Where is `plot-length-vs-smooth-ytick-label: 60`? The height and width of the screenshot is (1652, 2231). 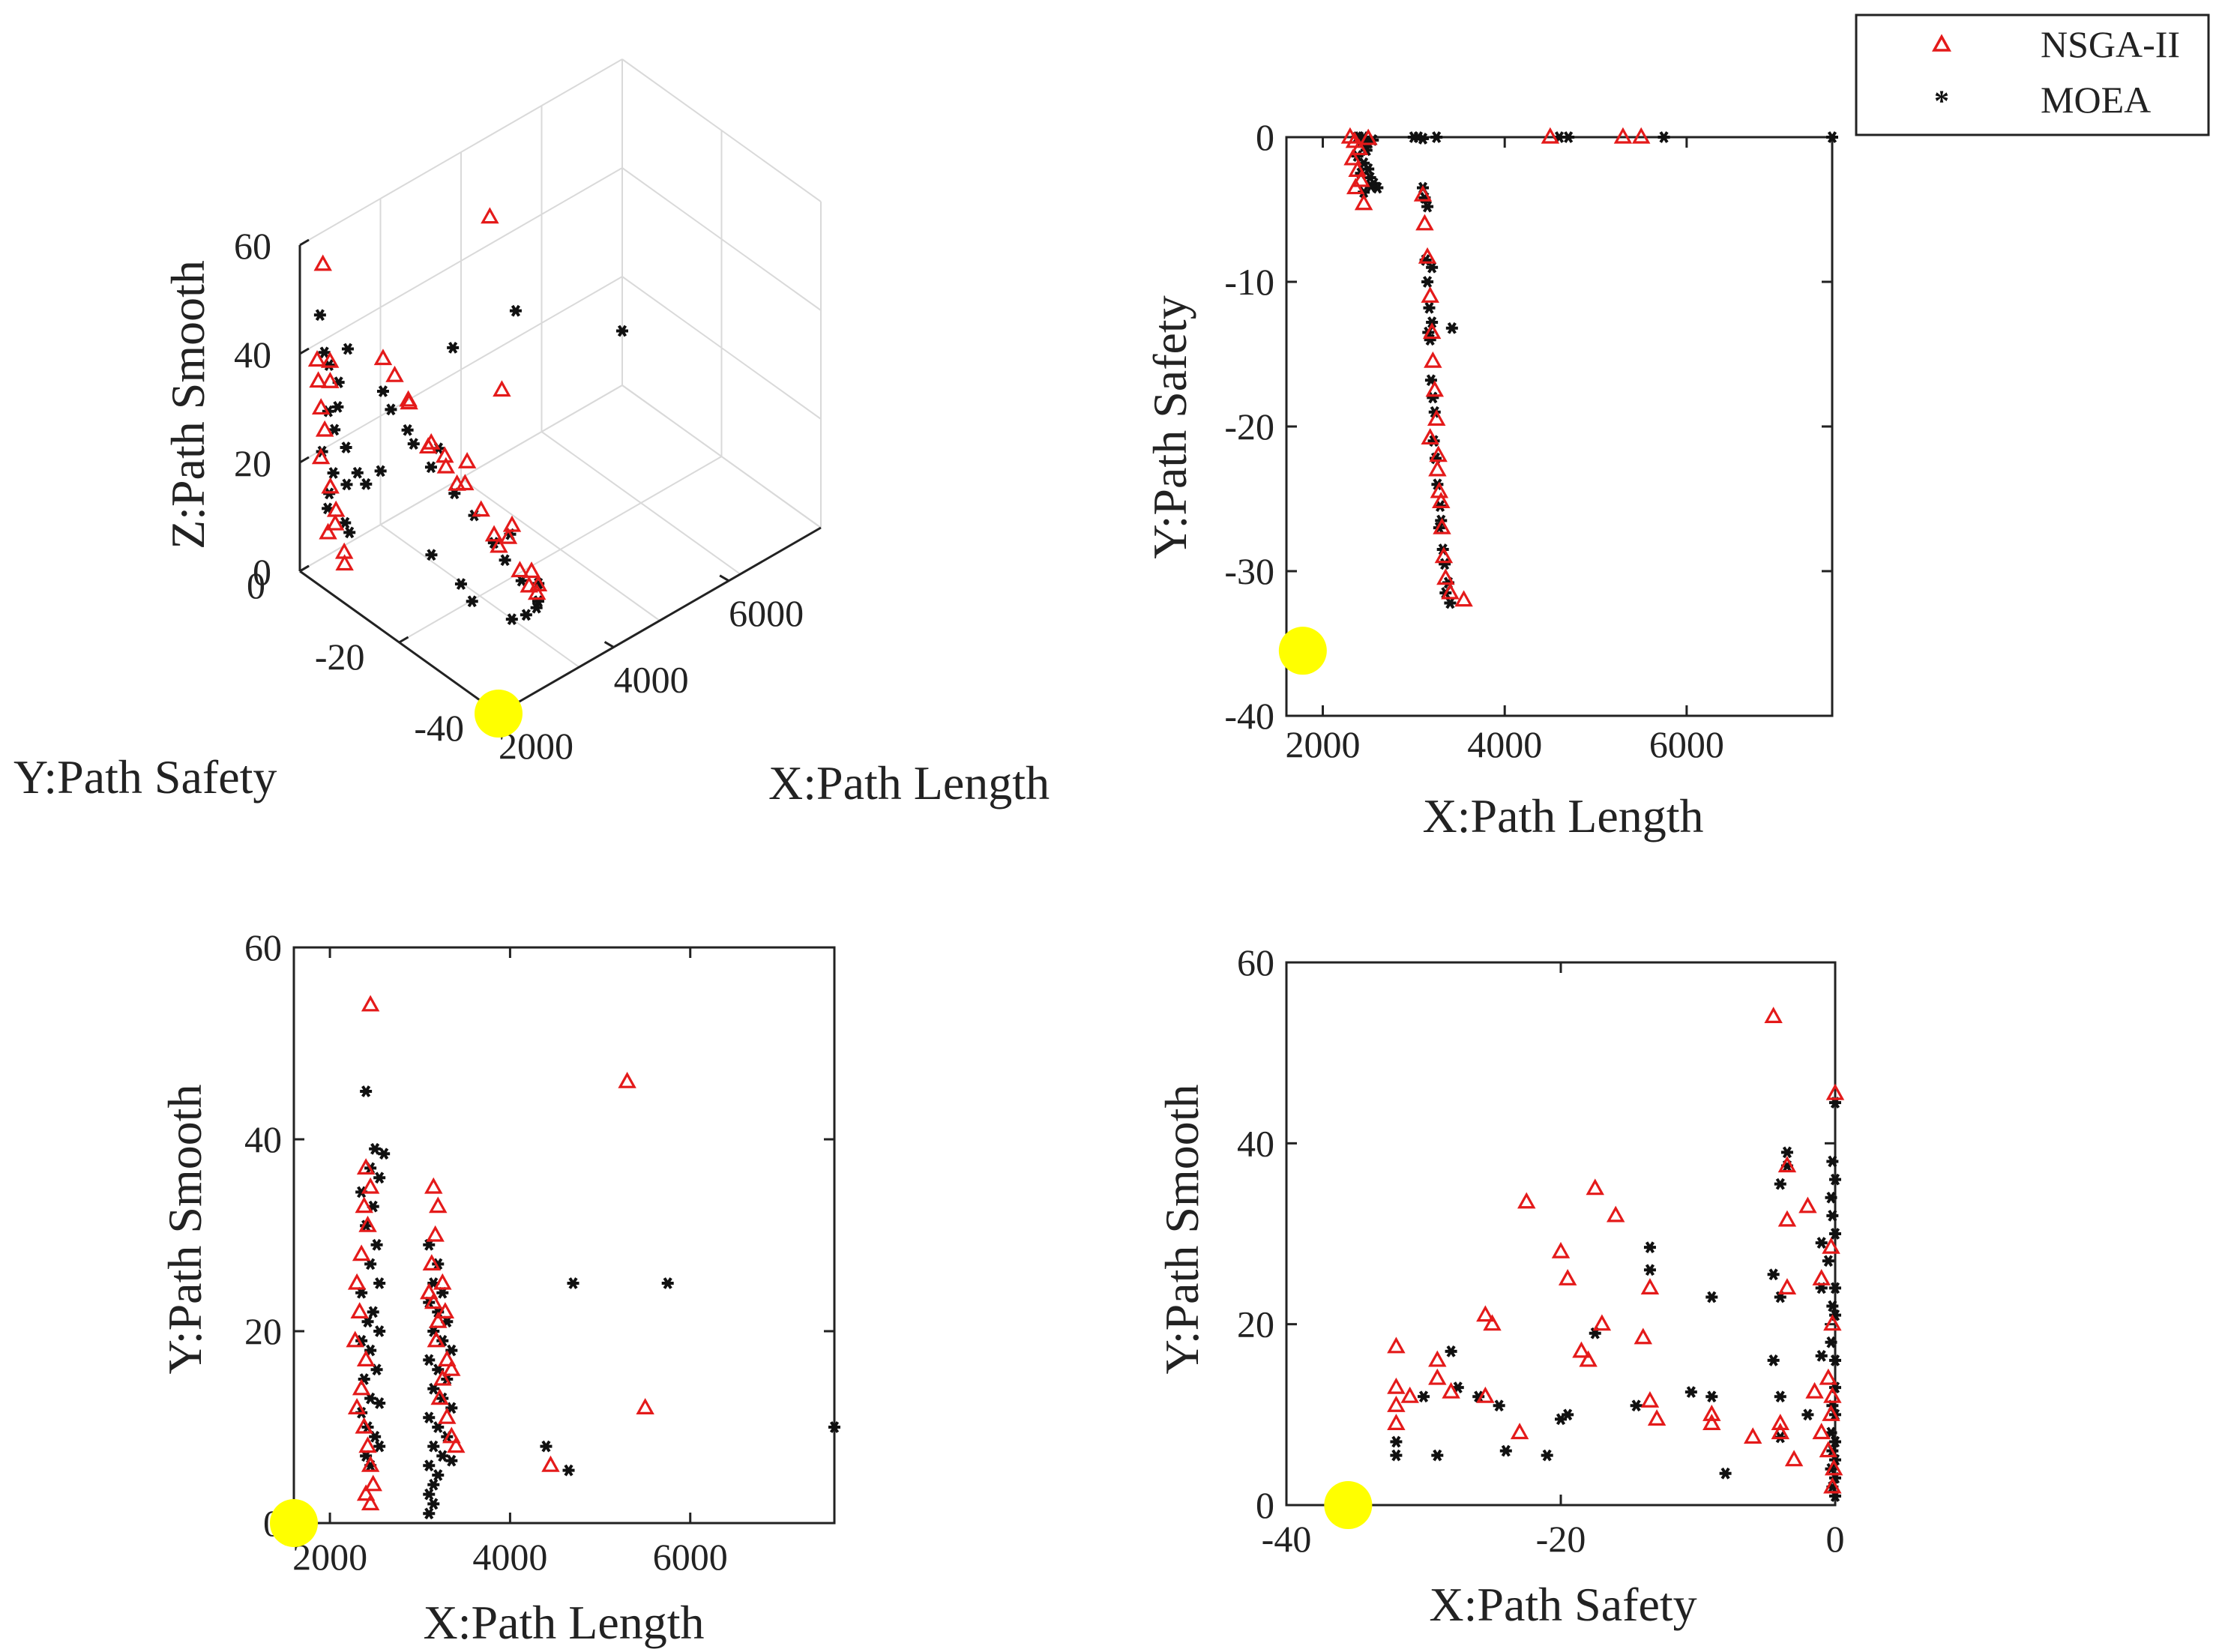 plot-length-vs-smooth-ytick-label: 60 is located at coordinates (263, 947).